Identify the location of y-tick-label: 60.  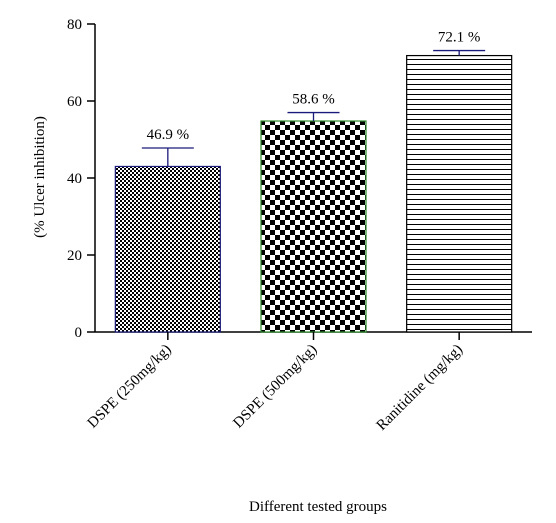
(74, 102).